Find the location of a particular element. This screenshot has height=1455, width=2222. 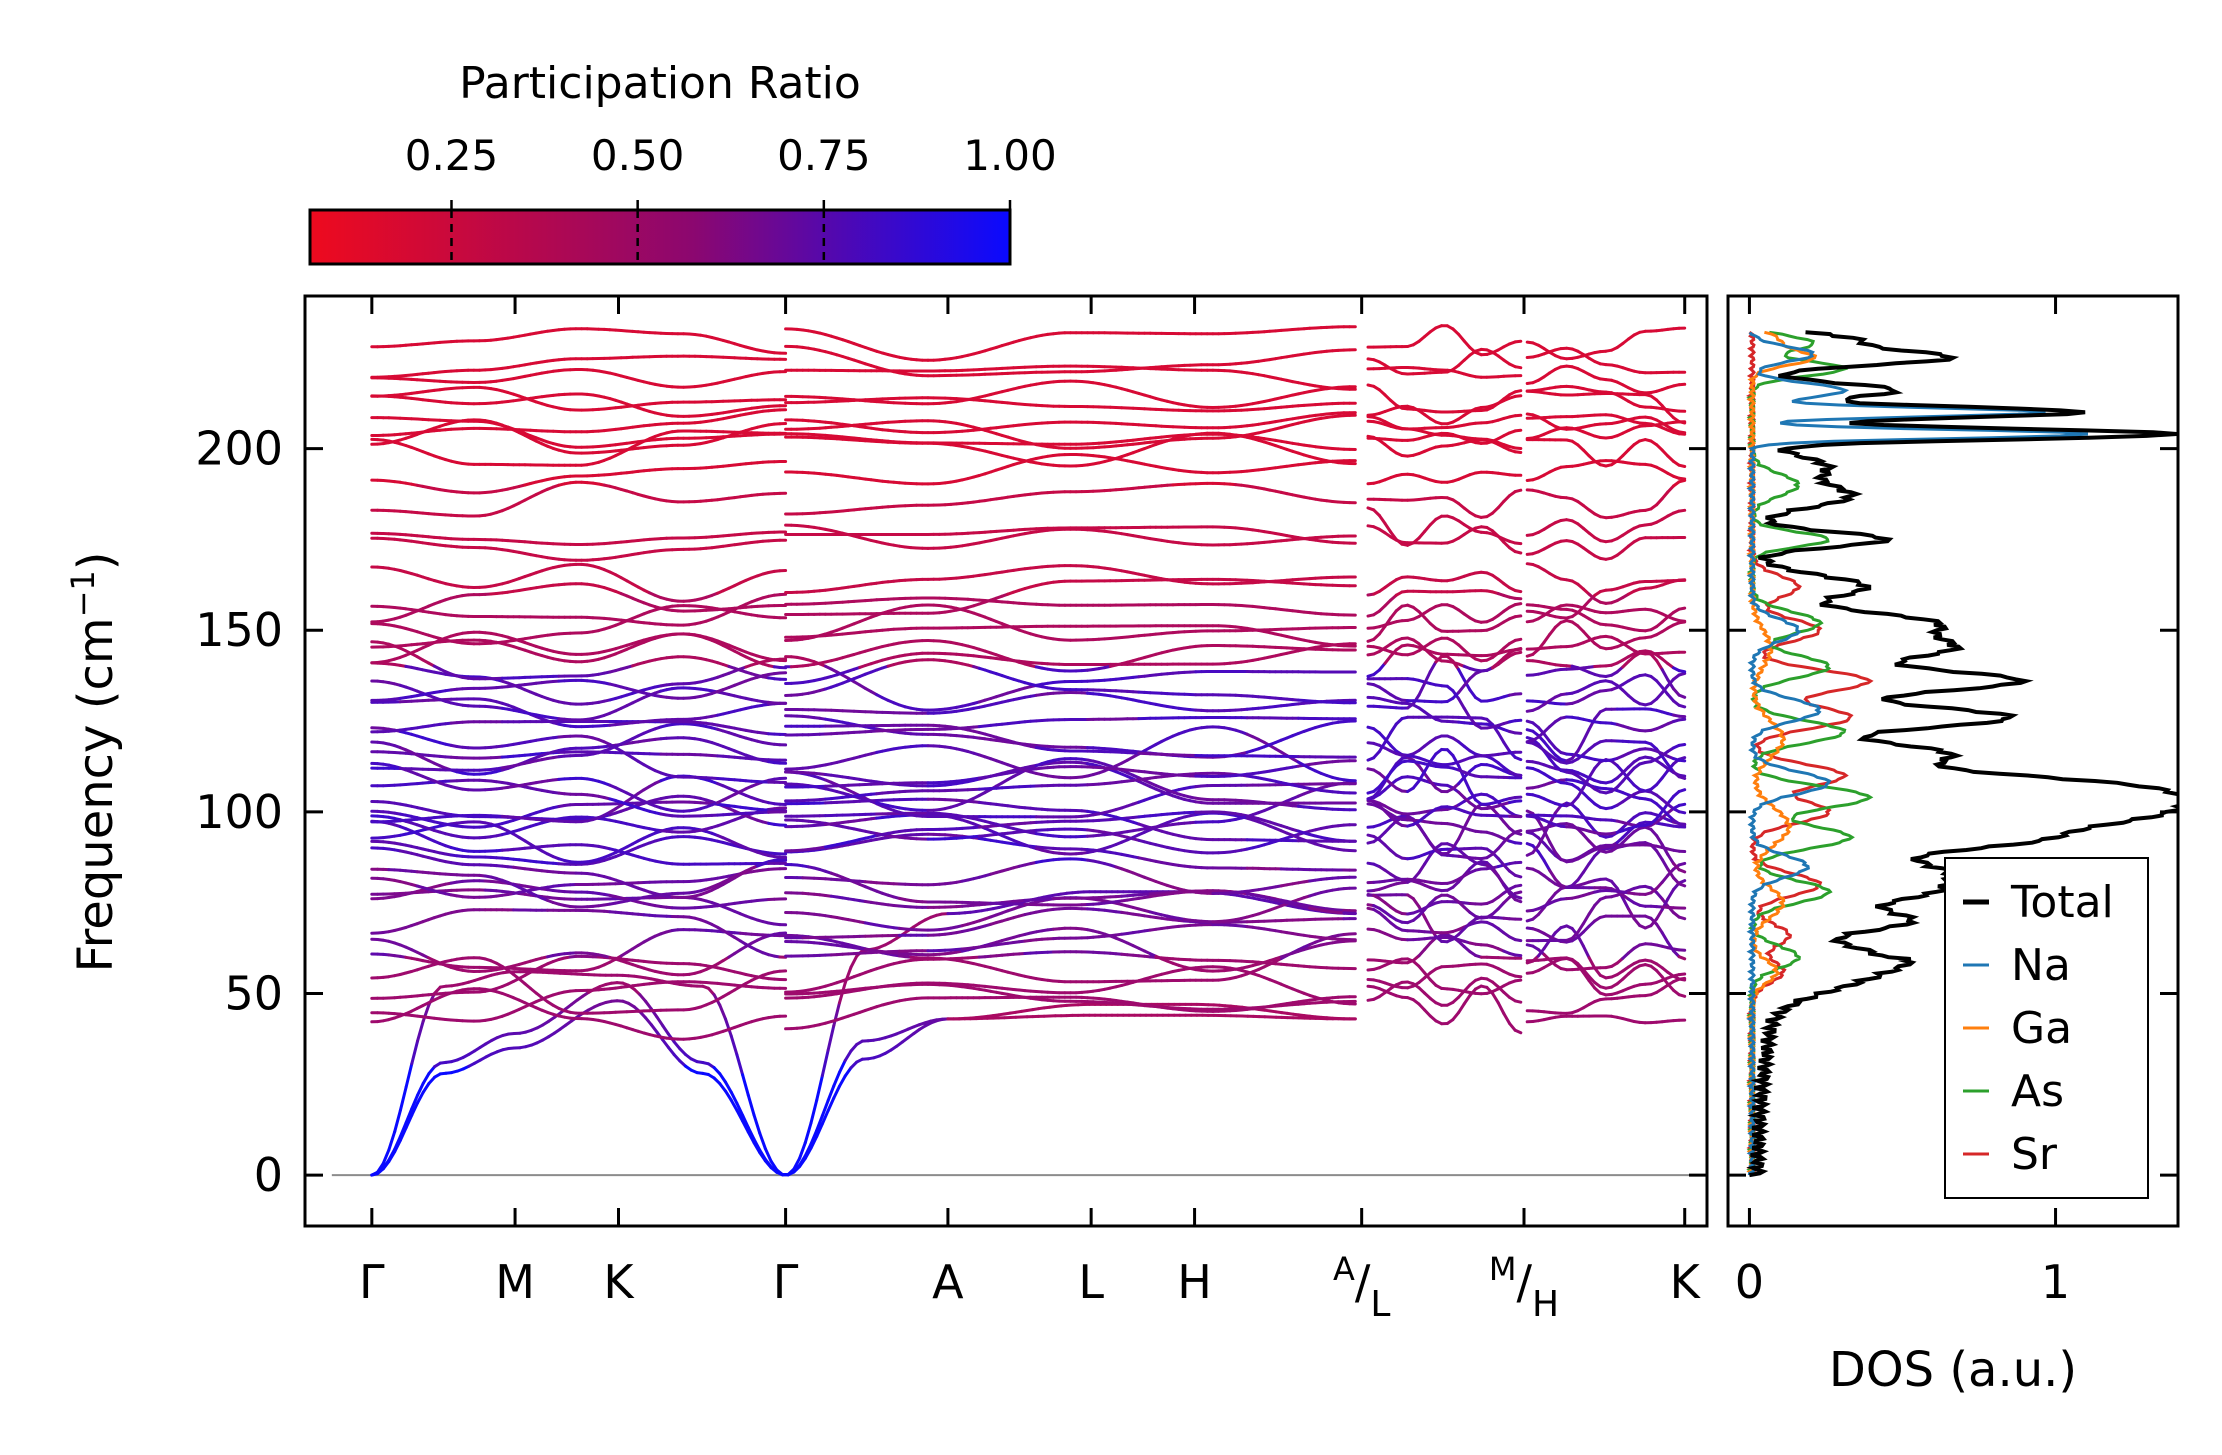

dos-legend: Total Na Ga As Sr is located at coordinates (2046, 1028).